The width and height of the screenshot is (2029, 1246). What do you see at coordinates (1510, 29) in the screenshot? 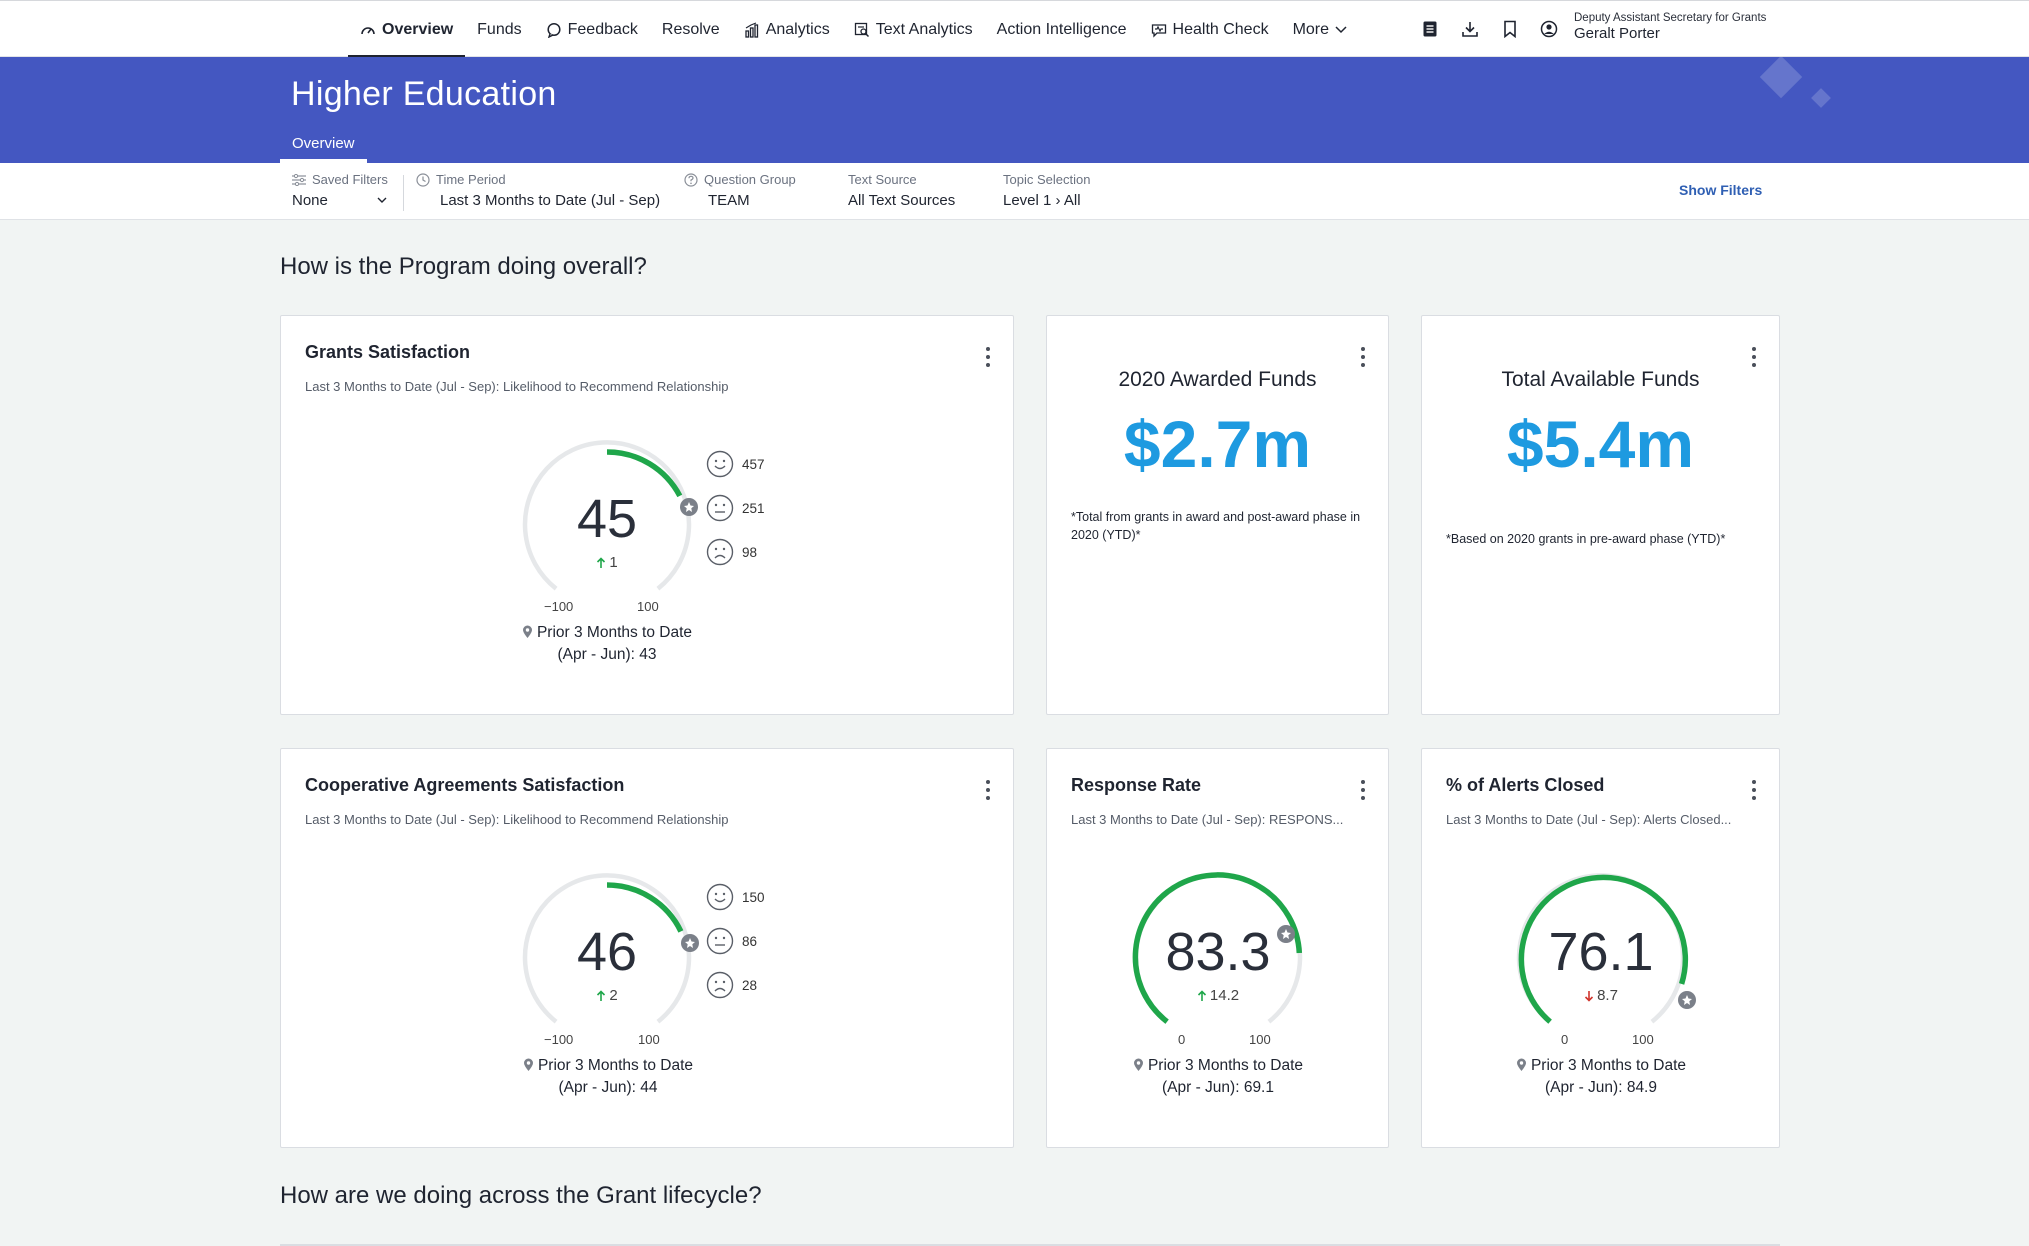
I see `bookmark-icon` at bounding box center [1510, 29].